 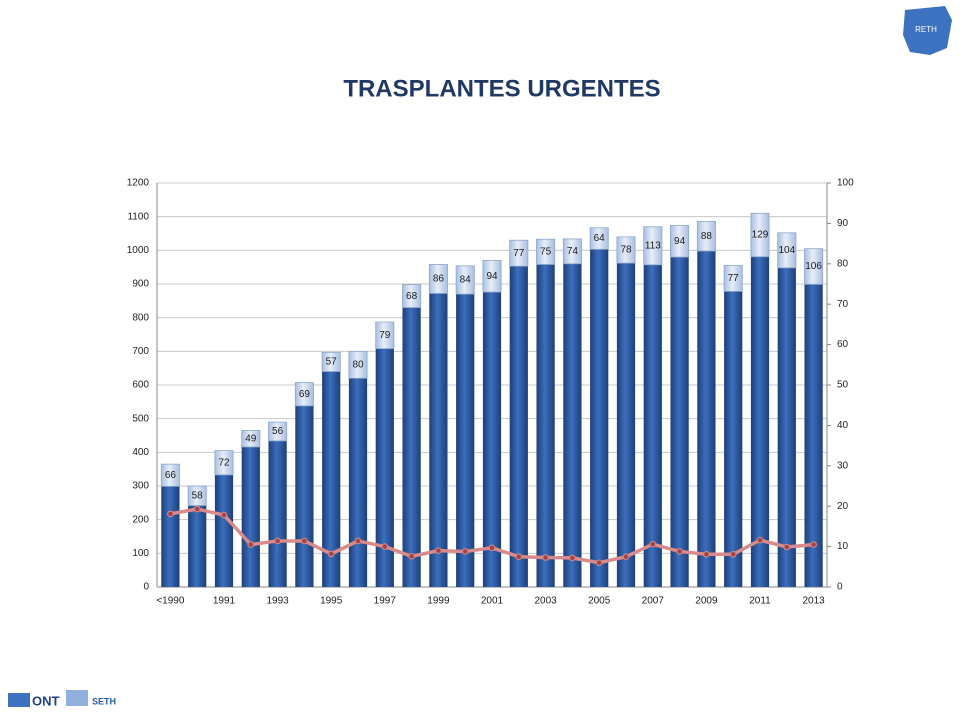 What do you see at coordinates (251, 438) in the screenshot?
I see `value-label: 49` at bounding box center [251, 438].